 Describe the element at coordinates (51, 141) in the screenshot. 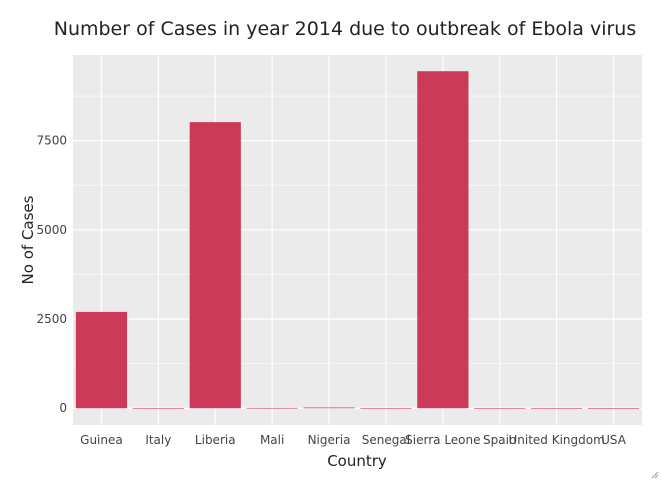

I see `y-tick-label: 7500` at that location.